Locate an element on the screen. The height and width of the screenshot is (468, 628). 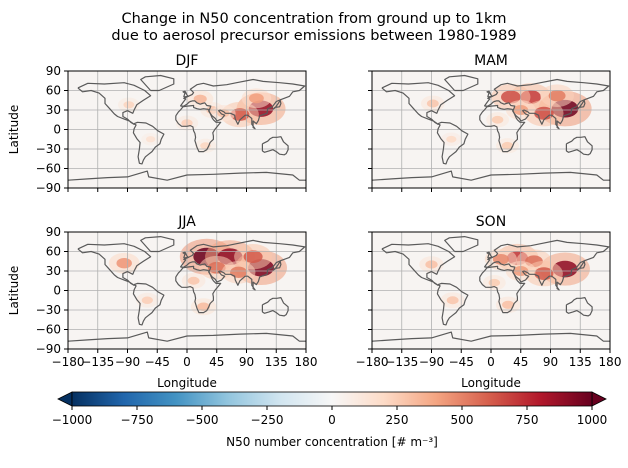
colorbar-tick-label: 1000 is located at coordinates (592, 420).